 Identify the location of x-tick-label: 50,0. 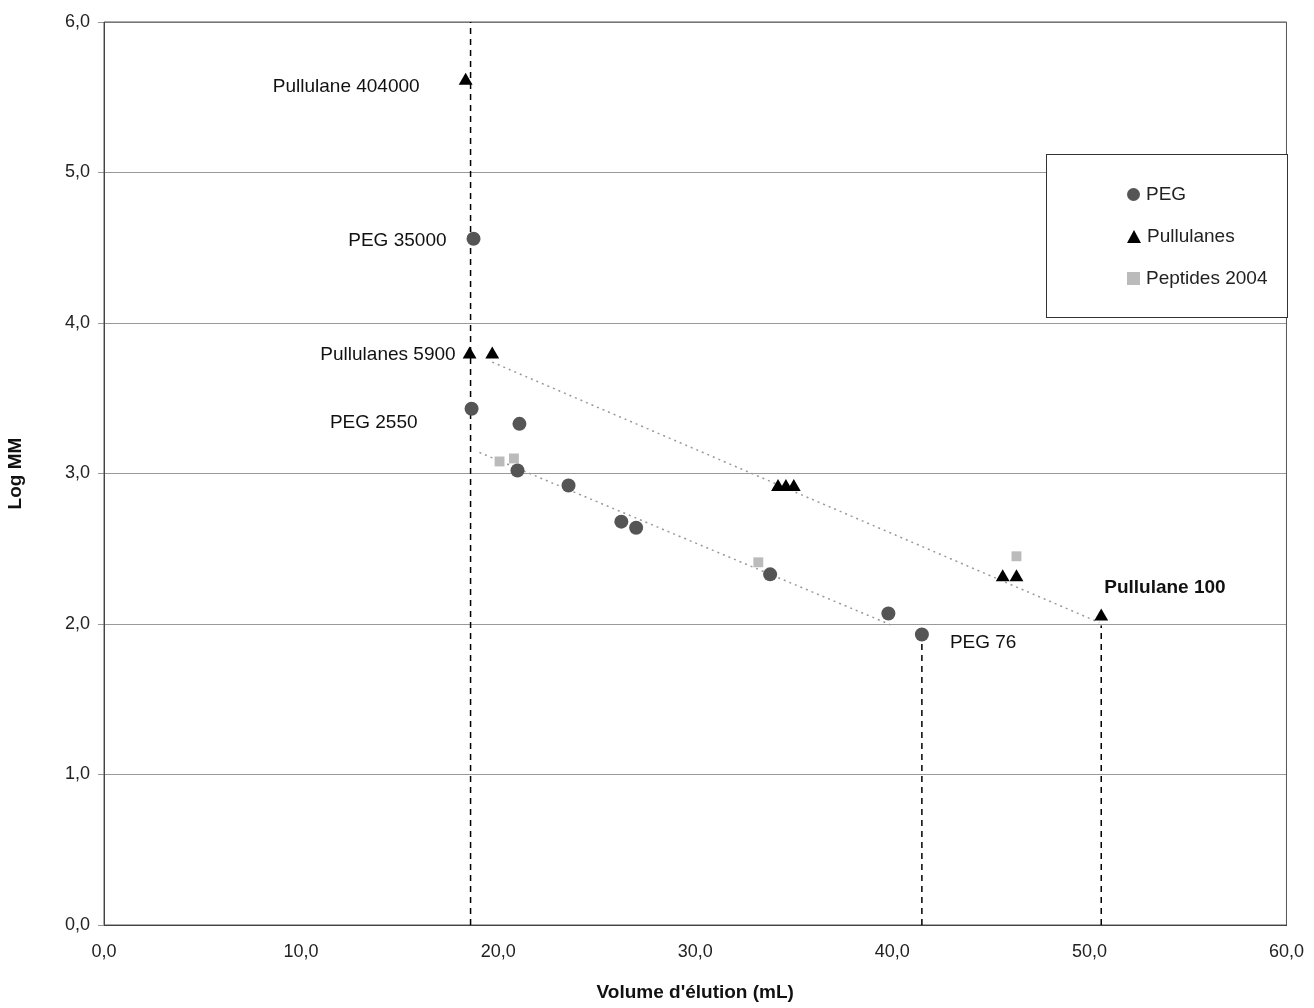
(1089, 950).